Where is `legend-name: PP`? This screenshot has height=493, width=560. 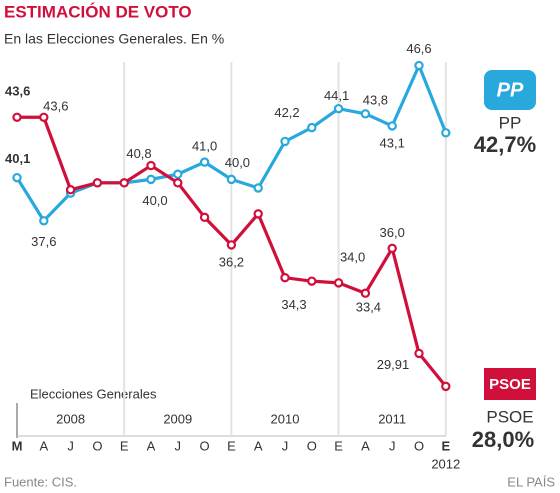
legend-name: PP is located at coordinates (510, 122).